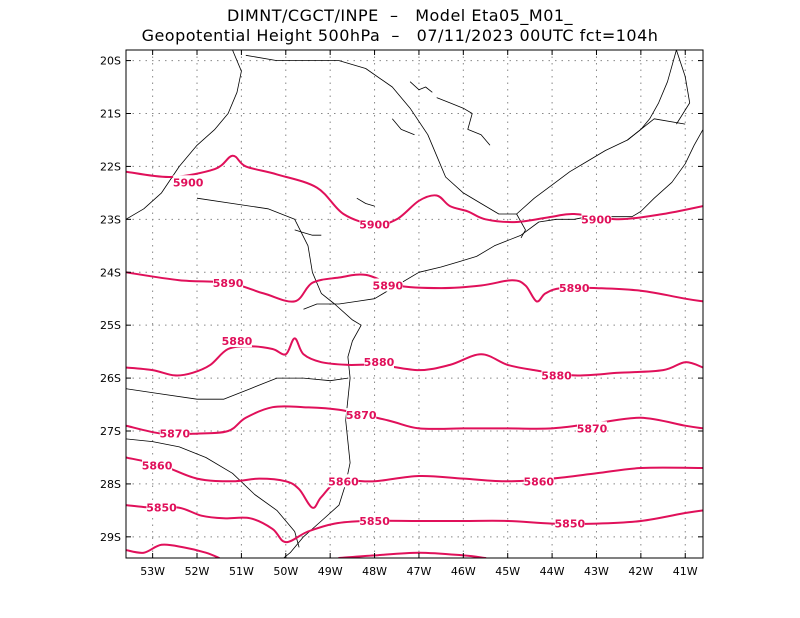 This screenshot has width=800, height=618. I want to click on lon-tick-label: 53W, so click(152, 571).